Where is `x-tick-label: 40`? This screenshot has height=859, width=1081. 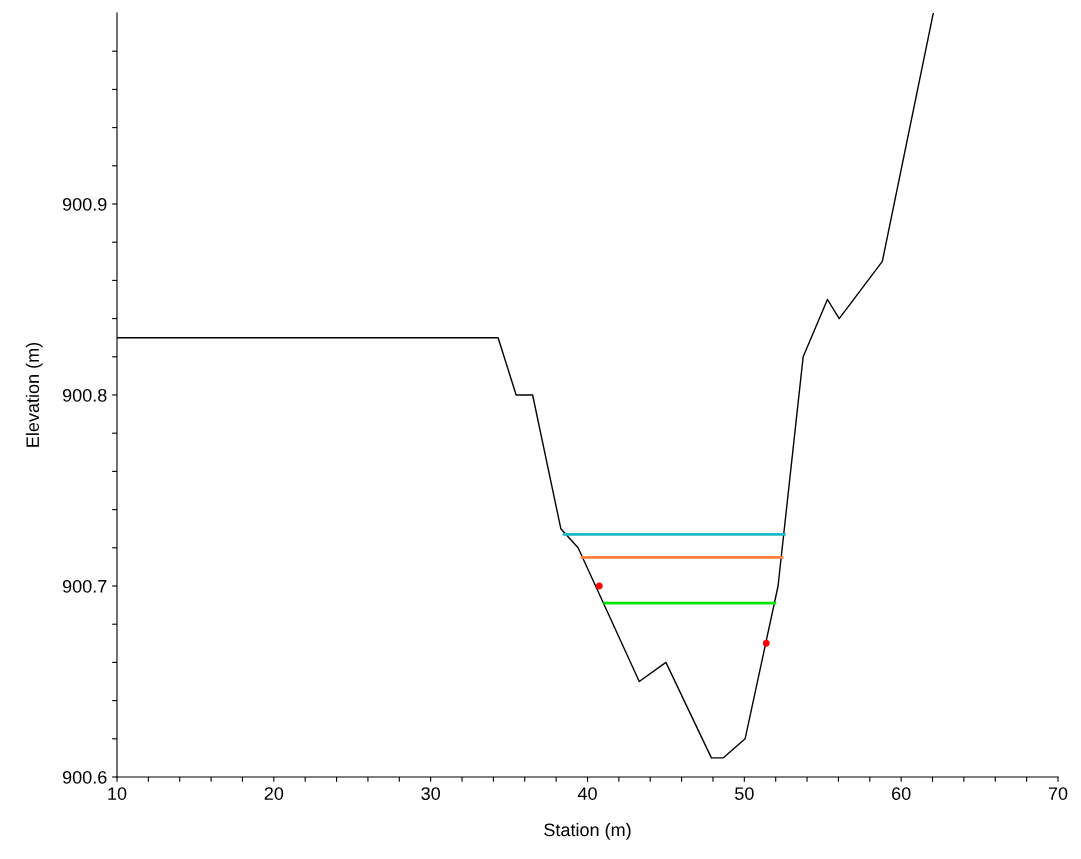 x-tick-label: 40 is located at coordinates (587, 793).